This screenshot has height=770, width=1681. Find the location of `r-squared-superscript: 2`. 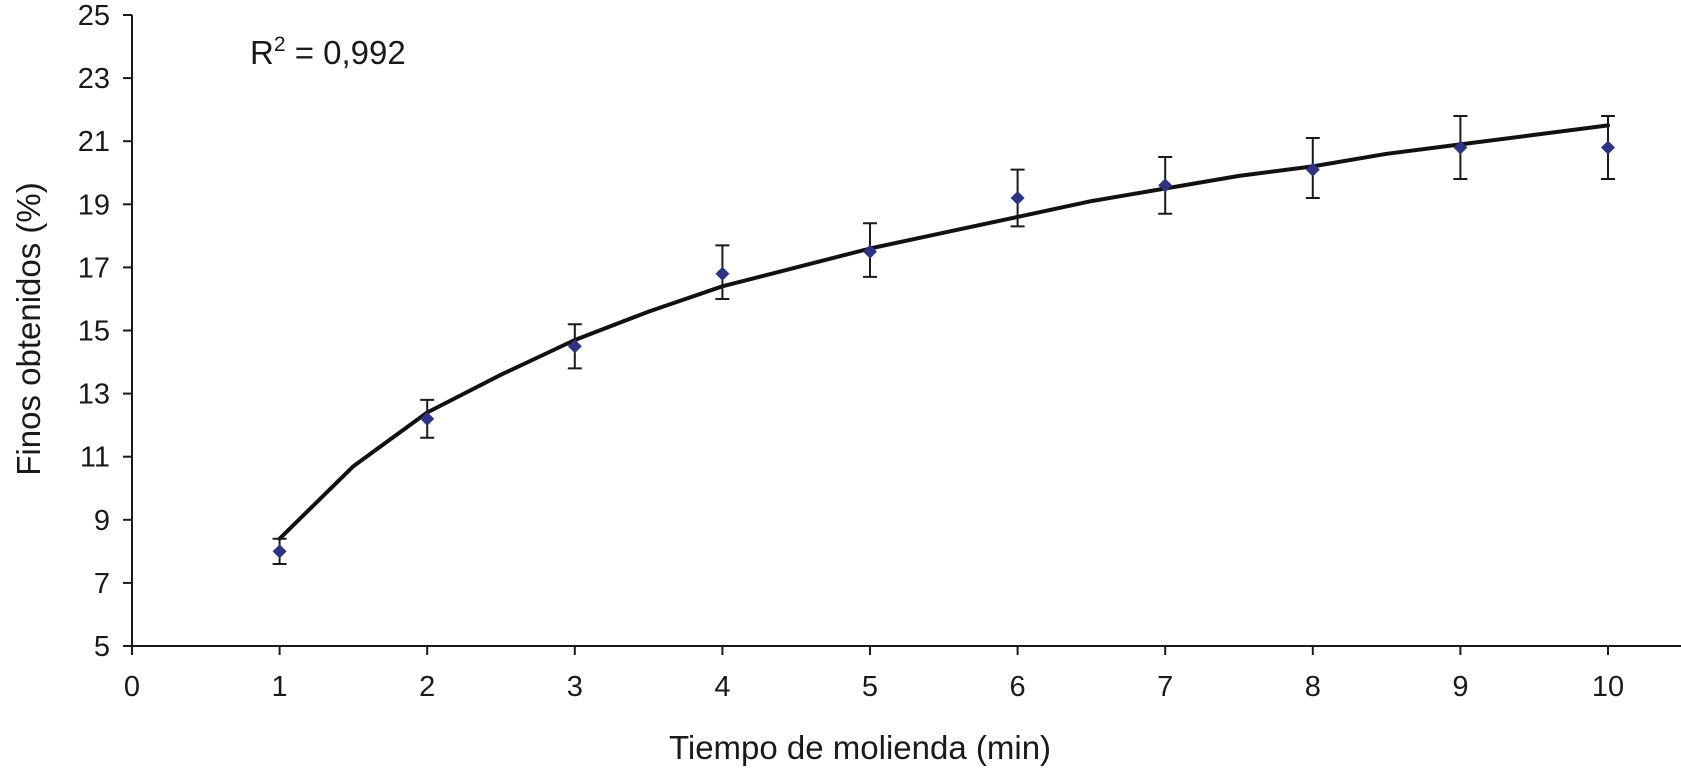

r-squared-superscript: 2 is located at coordinates (280, 44).